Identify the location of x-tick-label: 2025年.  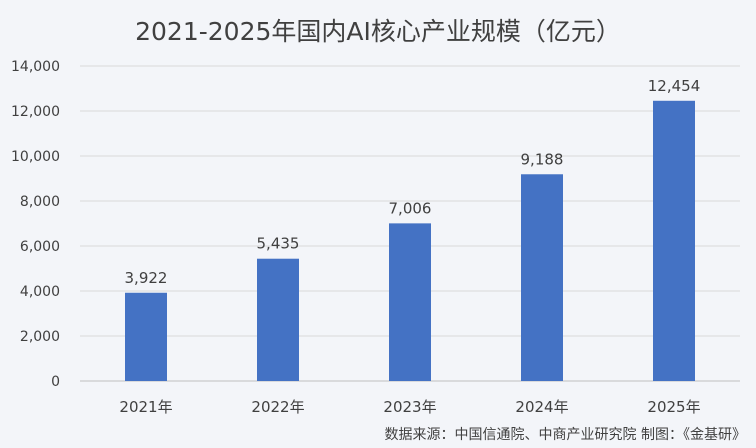
(673, 407).